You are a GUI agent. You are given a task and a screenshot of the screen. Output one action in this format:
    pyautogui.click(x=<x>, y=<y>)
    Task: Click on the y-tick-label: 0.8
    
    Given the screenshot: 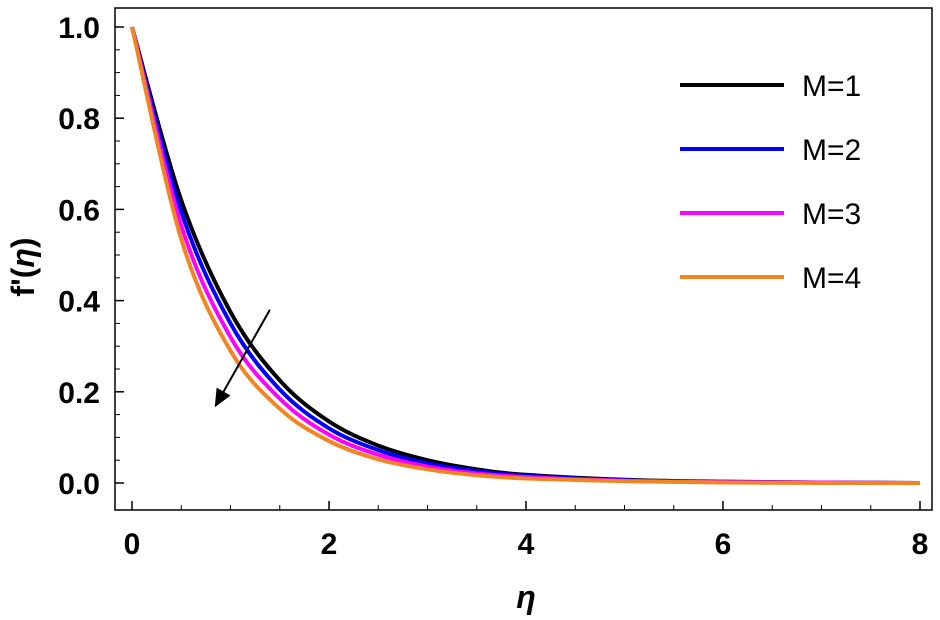 What is the action you would take?
    pyautogui.click(x=79, y=119)
    